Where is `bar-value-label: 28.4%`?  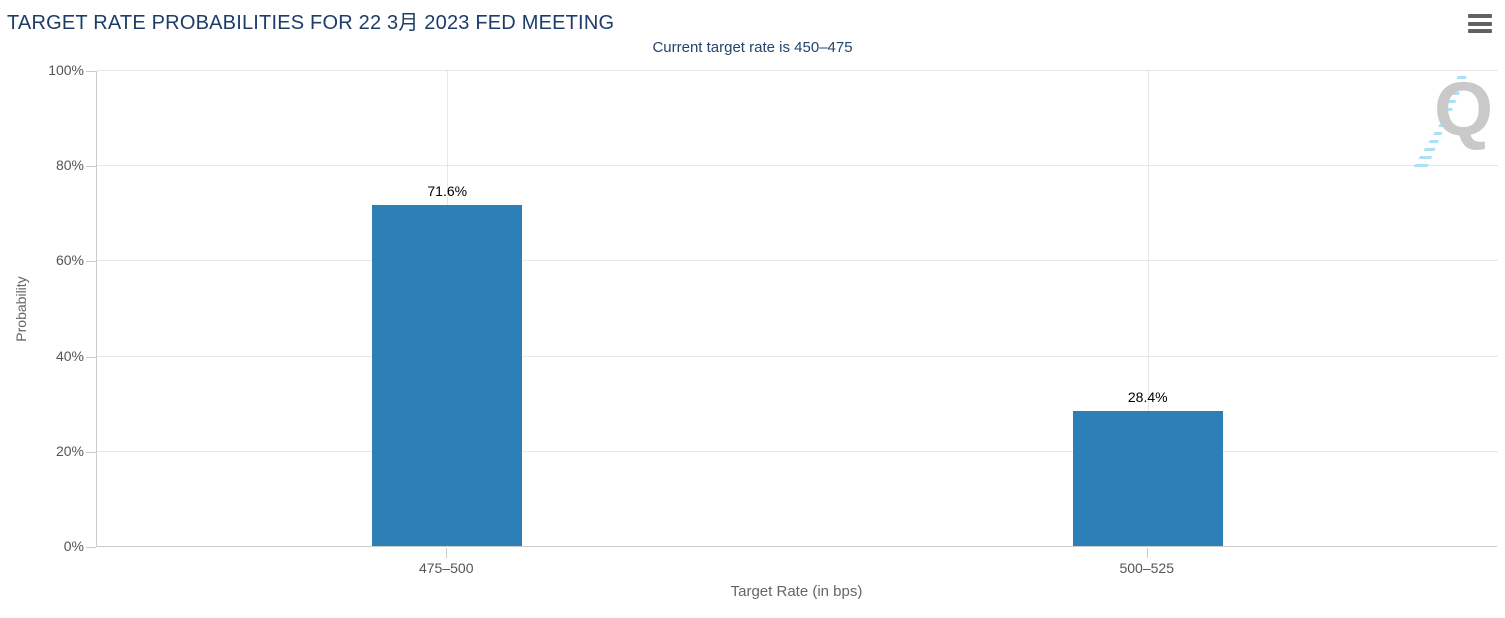
bar-value-label: 28.4% is located at coordinates (1147, 396).